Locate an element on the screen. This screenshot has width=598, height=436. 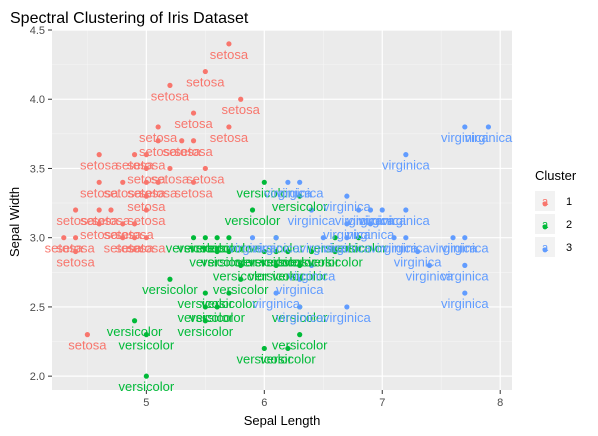
legend-key-bg is located at coordinates (545, 201).